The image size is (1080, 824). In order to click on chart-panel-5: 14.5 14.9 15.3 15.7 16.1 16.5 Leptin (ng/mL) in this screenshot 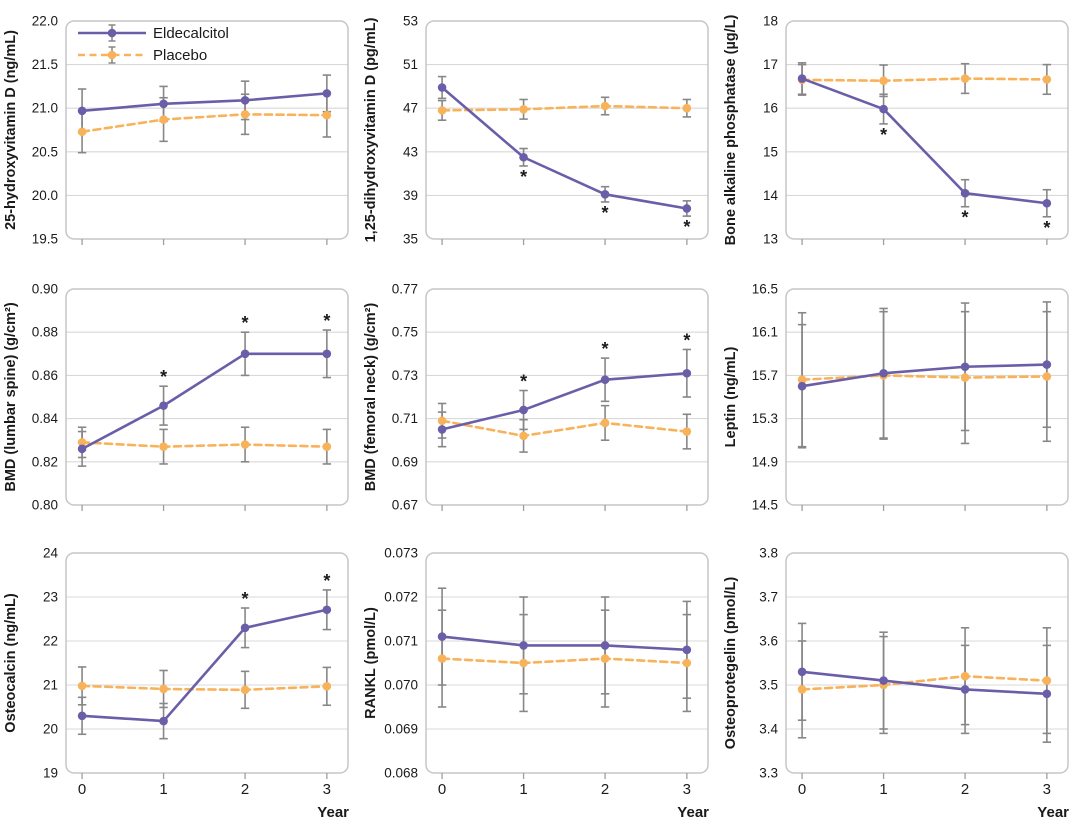, I will do `click(896, 397)`.